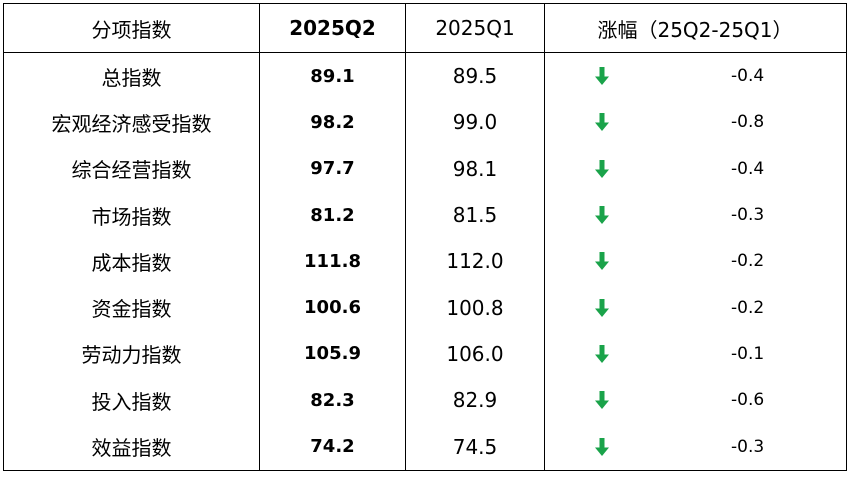 The width and height of the screenshot is (852, 477). I want to click on header-2025q2: 2025Q2, so click(333, 28).